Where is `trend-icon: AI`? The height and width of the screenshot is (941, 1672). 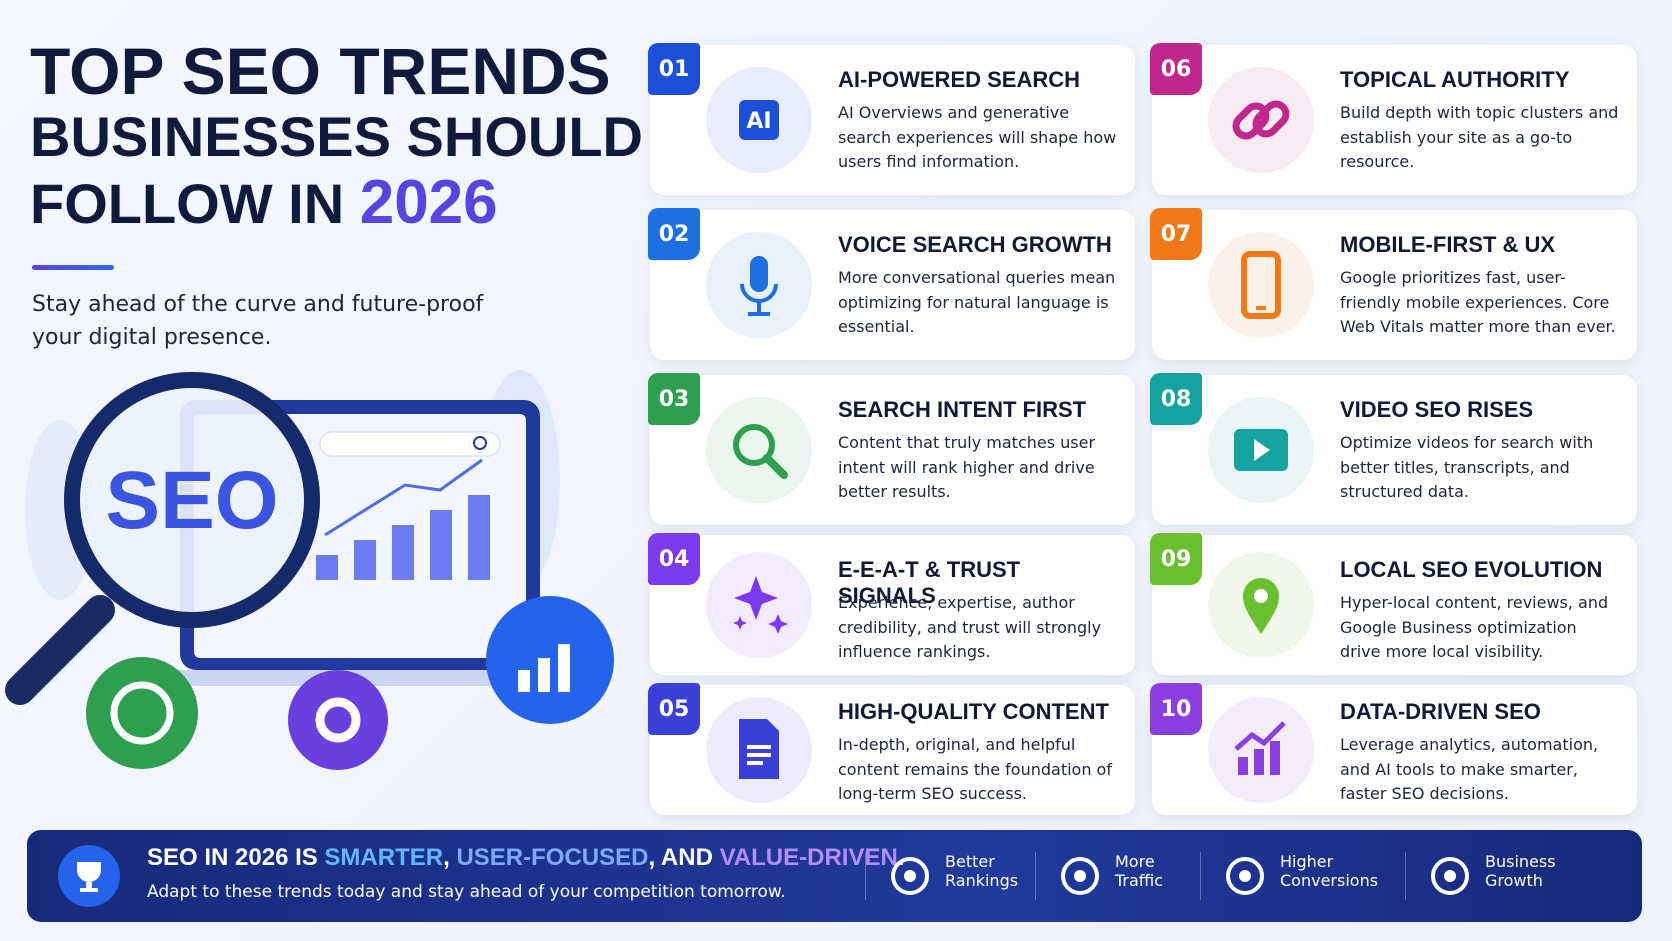
trend-icon: AI is located at coordinates (759, 120).